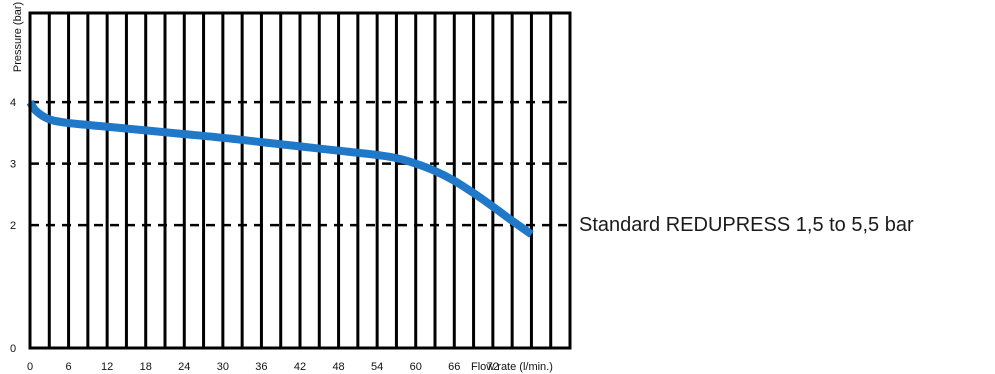 The height and width of the screenshot is (374, 995). I want to click on x-tick-label: 72, so click(493, 367).